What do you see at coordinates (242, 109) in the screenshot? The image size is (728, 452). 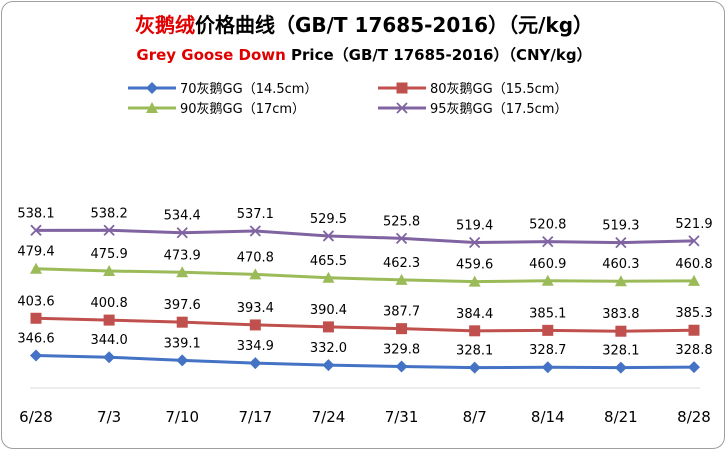 I see `legend-label: 90灰鹅GG（17cm）` at bounding box center [242, 109].